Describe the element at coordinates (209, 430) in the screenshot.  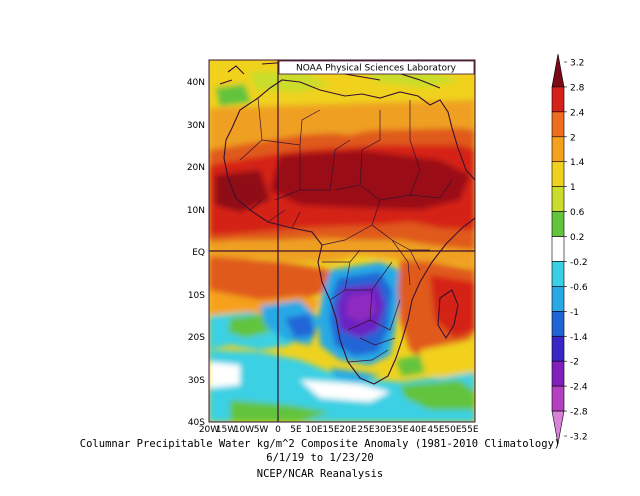
I see `lon-label-20w: 20W` at that location.